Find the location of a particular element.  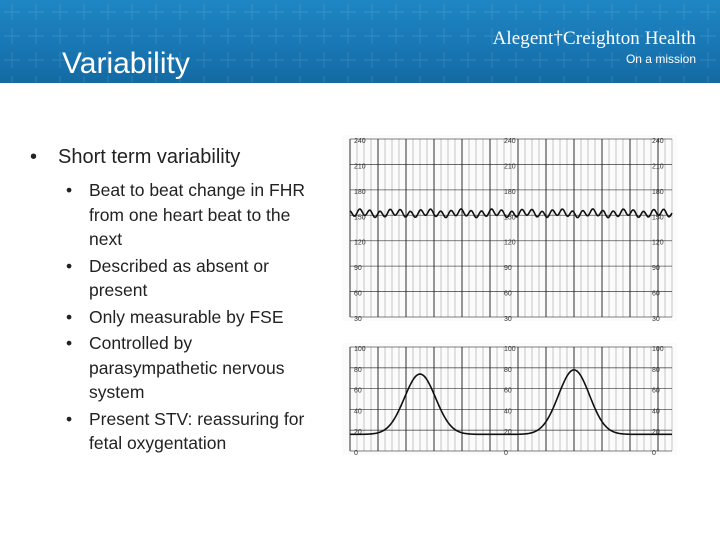

uc-tracing-panel: 100 100 100 80 80 80 60 60 60 40 40 40 20 20 20 0 0 0 is located at coordinates (509, 399).